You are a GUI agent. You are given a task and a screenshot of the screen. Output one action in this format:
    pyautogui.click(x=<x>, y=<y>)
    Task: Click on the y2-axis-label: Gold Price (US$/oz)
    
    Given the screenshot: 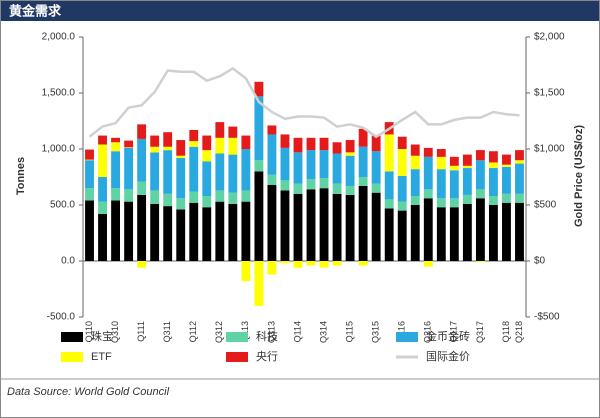 What is the action you would take?
    pyautogui.click(x=579, y=176)
    